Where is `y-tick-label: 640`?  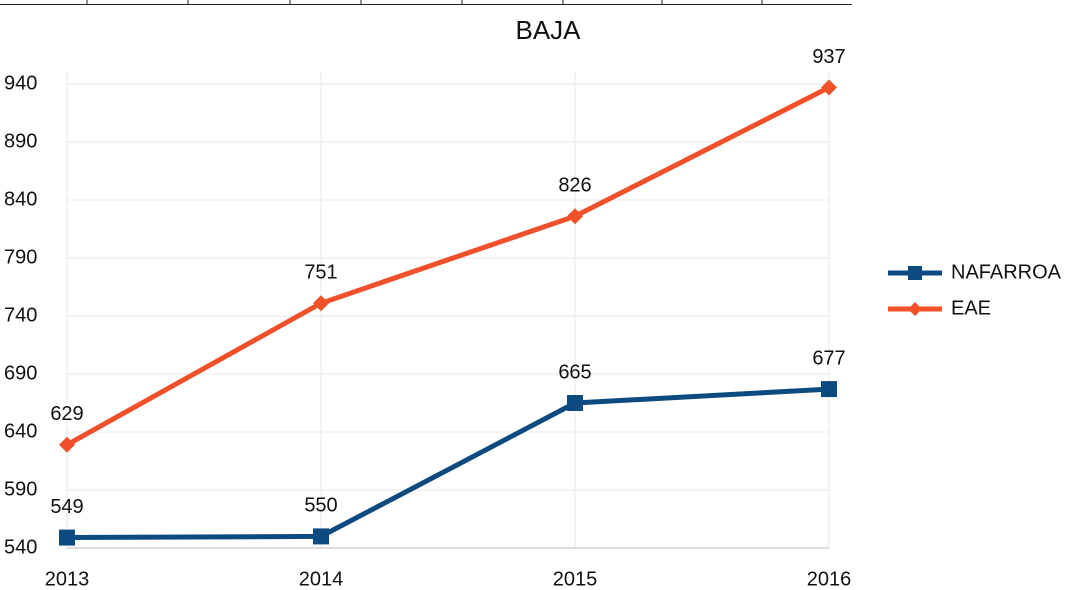 y-tick-label: 640 is located at coordinates (20, 431).